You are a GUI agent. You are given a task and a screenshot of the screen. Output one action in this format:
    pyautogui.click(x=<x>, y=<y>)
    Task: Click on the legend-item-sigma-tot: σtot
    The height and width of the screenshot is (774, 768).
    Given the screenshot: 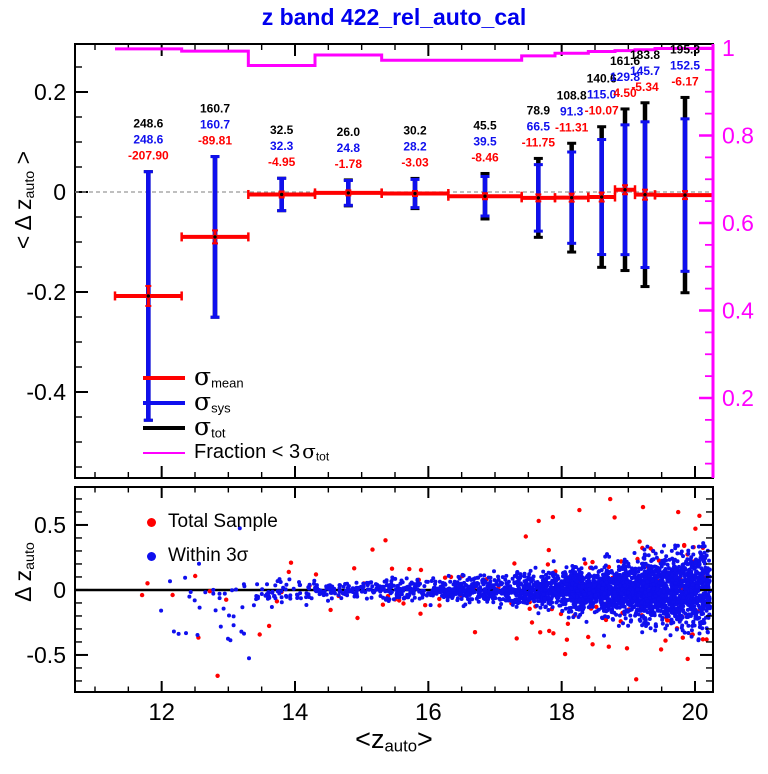 What is the action you would take?
    pyautogui.click(x=236, y=427)
    